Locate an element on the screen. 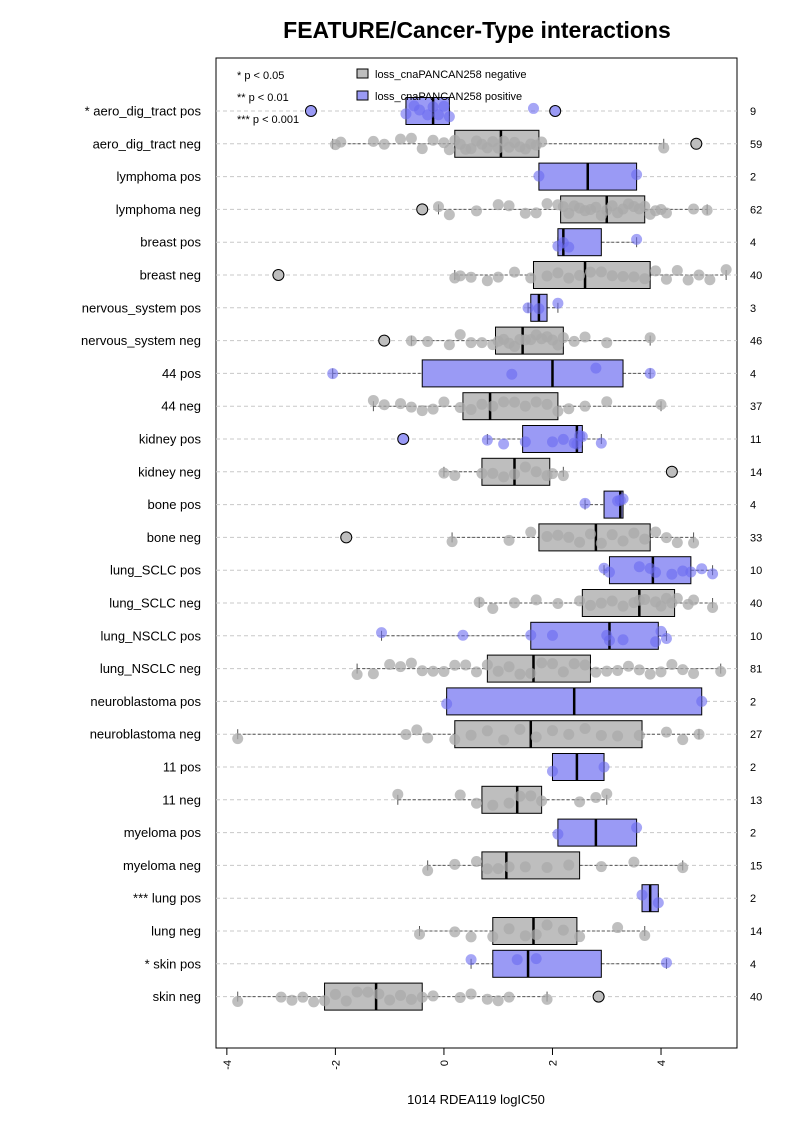 The image size is (793, 1122). significance-legend: * p < 0.05 ** p < 0.01 *** p < 0.001 is located at coordinates (268, 98).